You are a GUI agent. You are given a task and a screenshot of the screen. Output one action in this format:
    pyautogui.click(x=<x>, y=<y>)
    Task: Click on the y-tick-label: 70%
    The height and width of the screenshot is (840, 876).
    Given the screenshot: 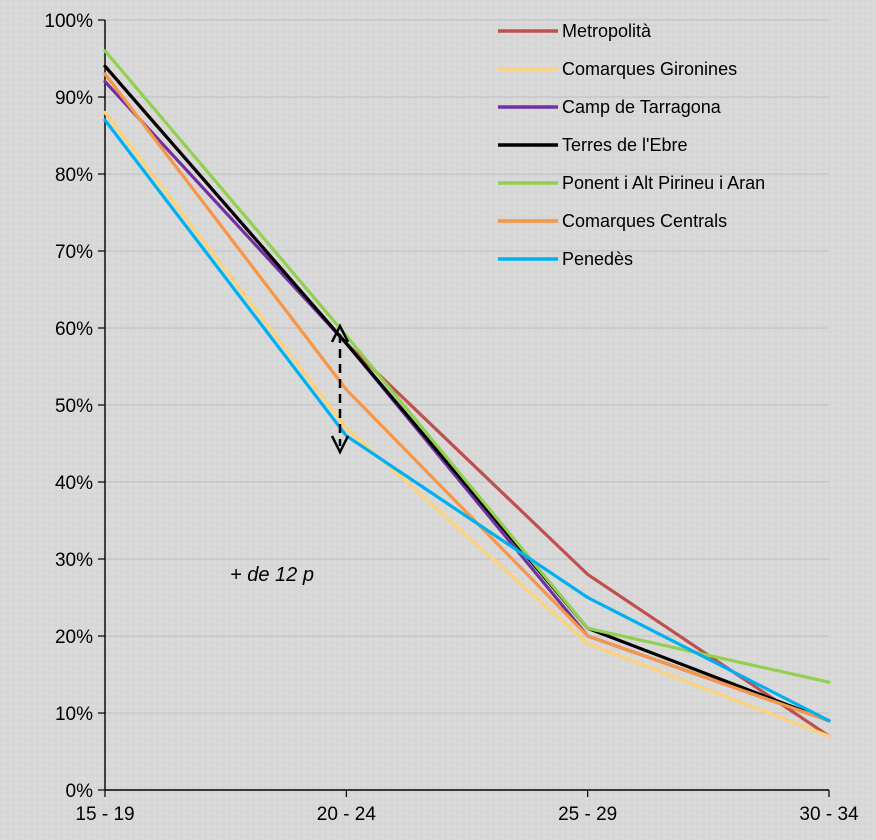 What is the action you would take?
    pyautogui.click(x=74, y=252)
    